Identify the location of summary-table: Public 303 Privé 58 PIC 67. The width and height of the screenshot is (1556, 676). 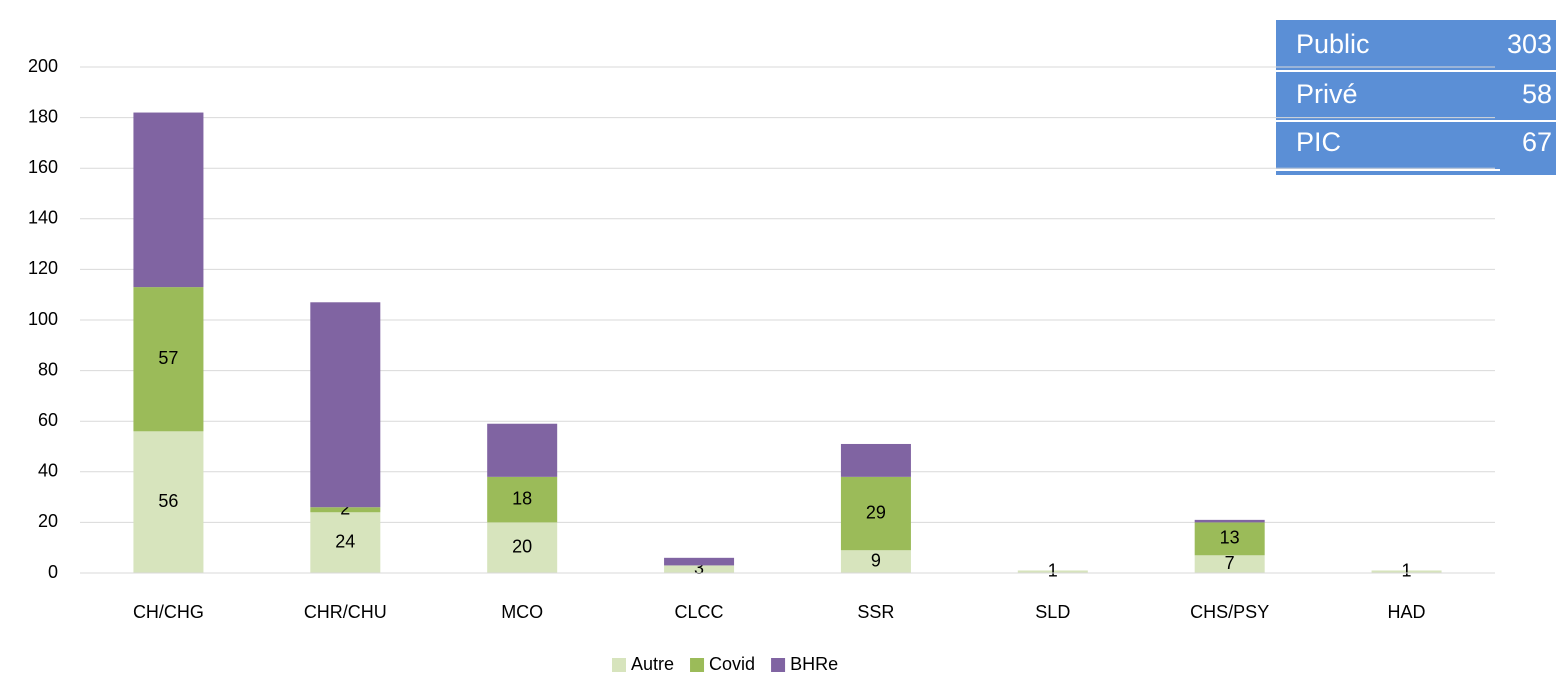
(1416, 97).